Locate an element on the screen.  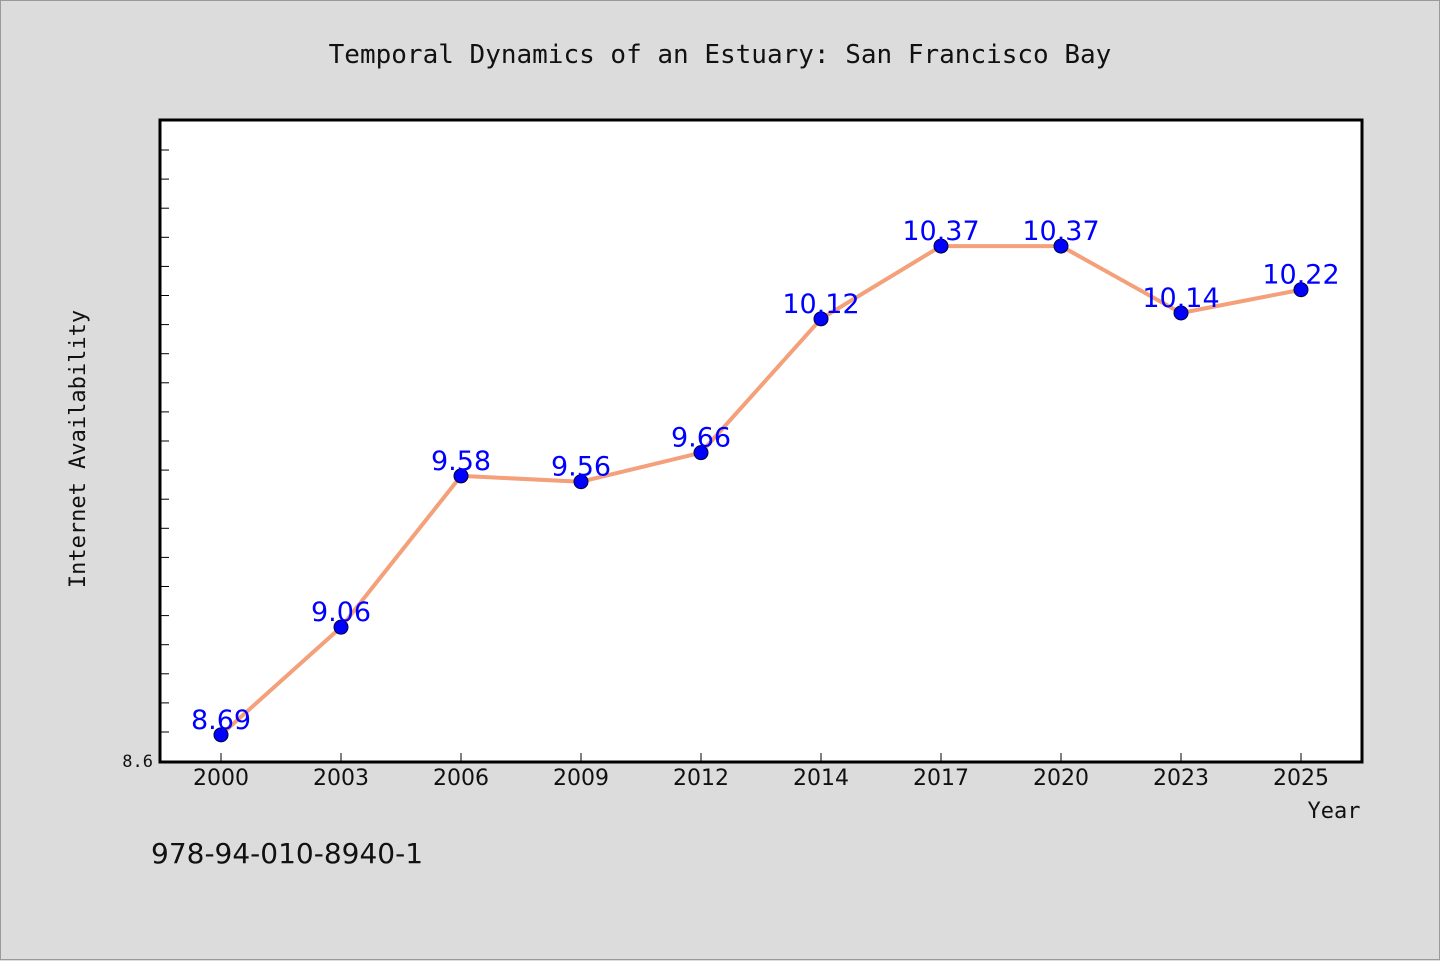
x-tick-label: 2000 is located at coordinates (221, 778).